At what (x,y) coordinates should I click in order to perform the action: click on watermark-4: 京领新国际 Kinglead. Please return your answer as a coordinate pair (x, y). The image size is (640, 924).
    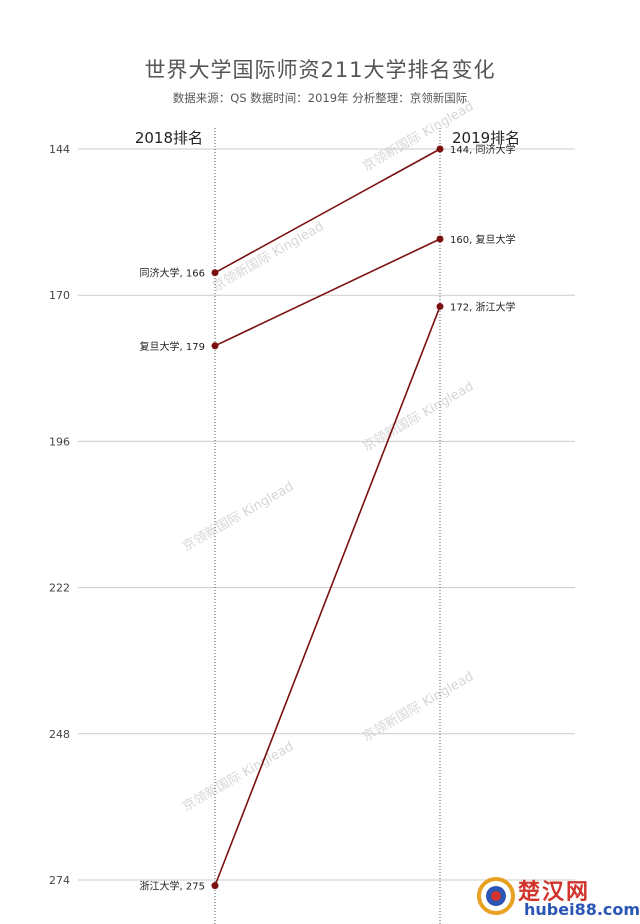
    Looking at the image, I should click on (238, 776).